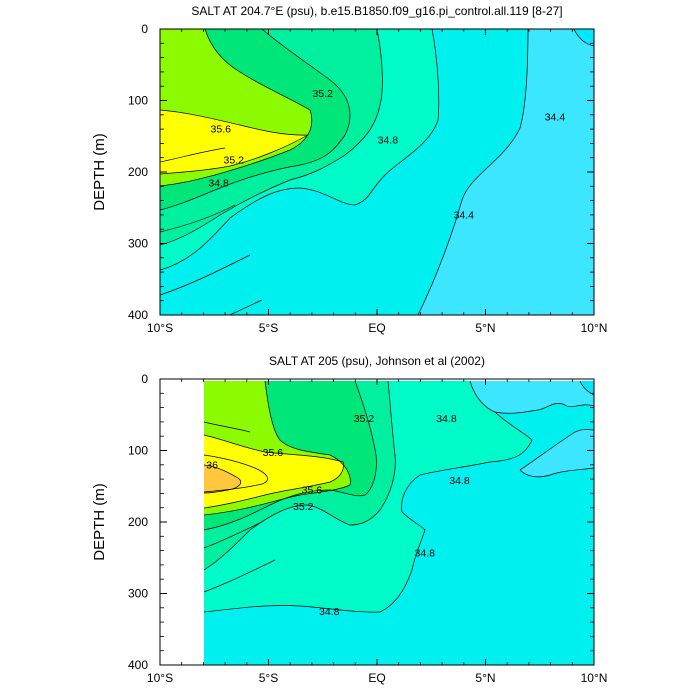 This screenshot has width=700, height=700. What do you see at coordinates (377, 361) in the screenshot?
I see `panel-observations-title: SALT AT 205 (psu), Johnson et al (2002)` at bounding box center [377, 361].